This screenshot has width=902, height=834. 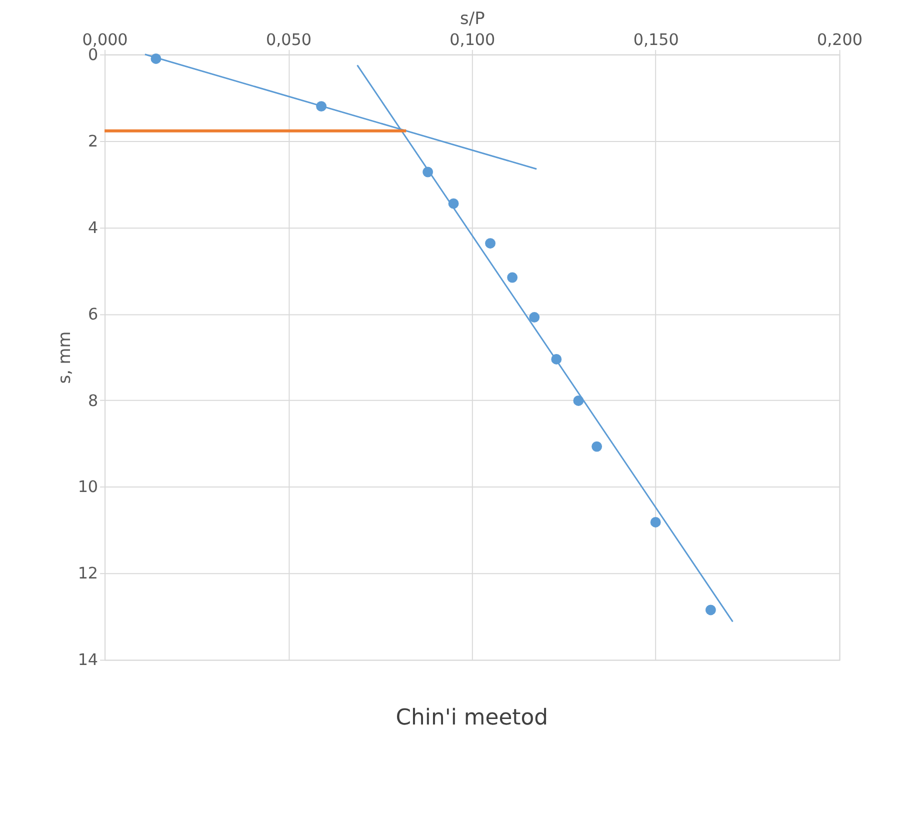 What do you see at coordinates (473, 39) in the screenshot?
I see `x-tick-label: 0,100` at bounding box center [473, 39].